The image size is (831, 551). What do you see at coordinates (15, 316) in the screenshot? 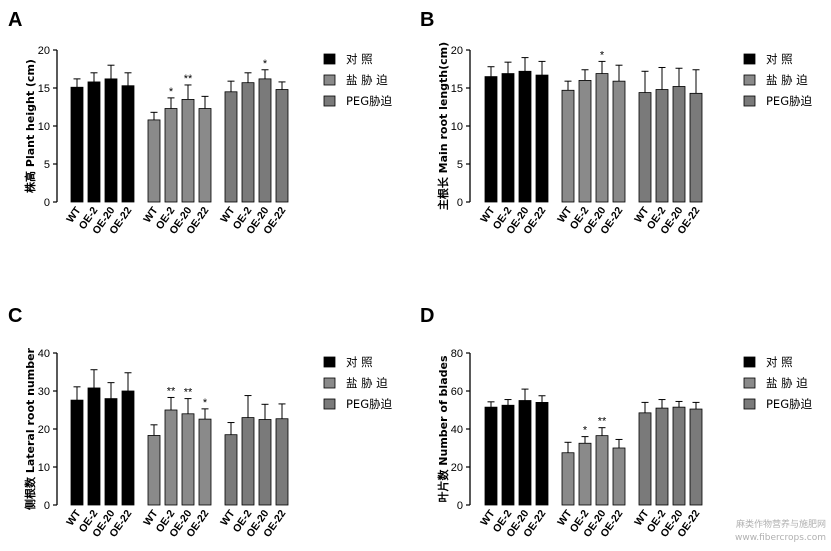
I see `panel-letter: C` at bounding box center [15, 316].